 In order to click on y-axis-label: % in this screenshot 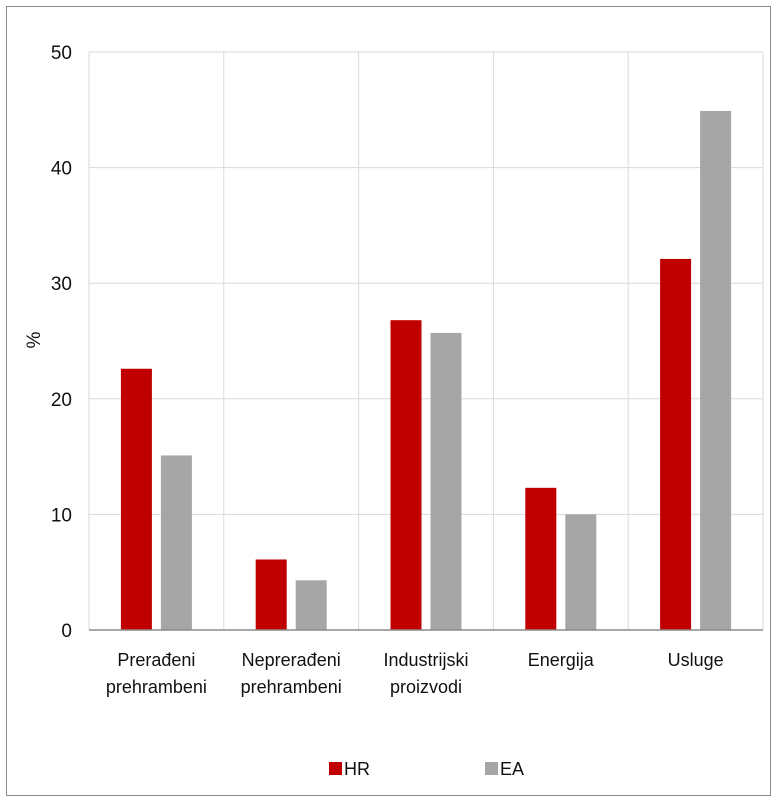, I will do `click(34, 339)`.